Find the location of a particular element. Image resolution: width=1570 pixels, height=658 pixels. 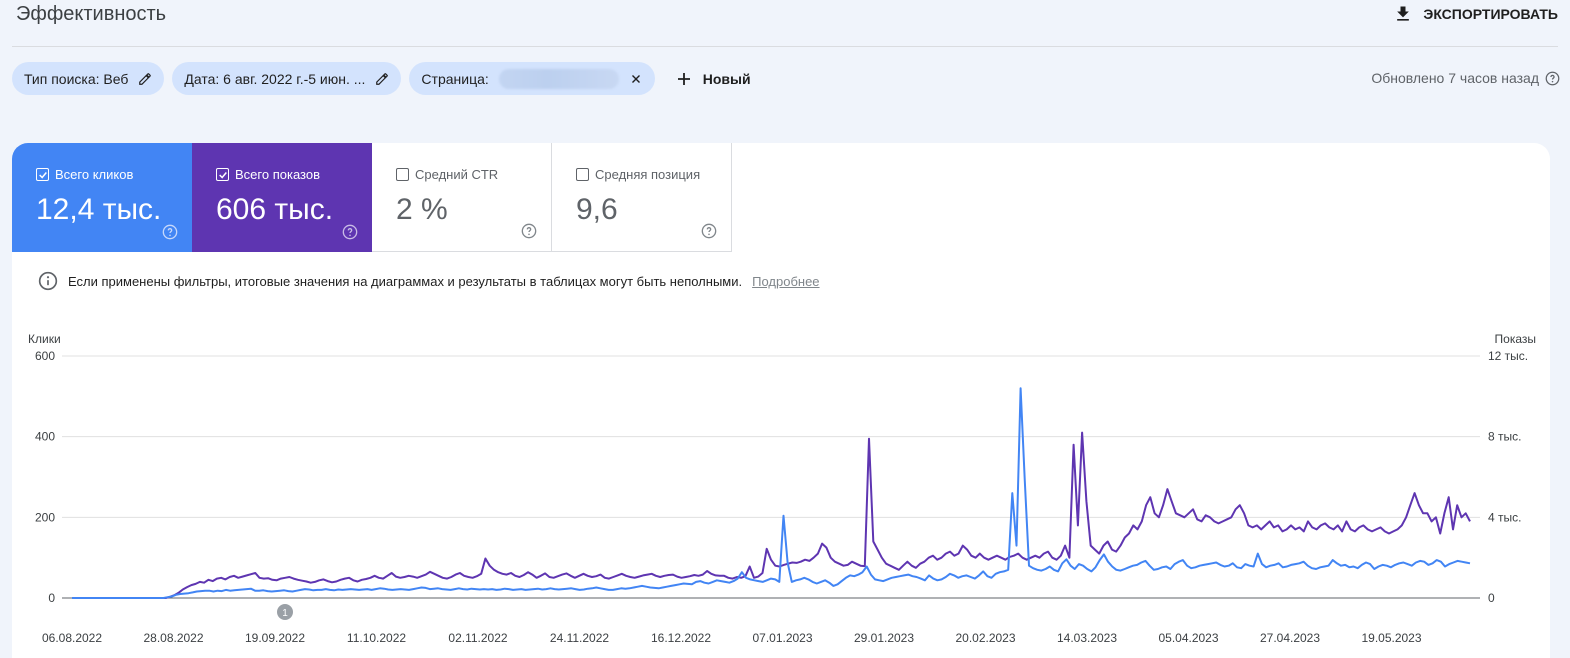

filter-chip-page: Страница: is located at coordinates (532, 78).